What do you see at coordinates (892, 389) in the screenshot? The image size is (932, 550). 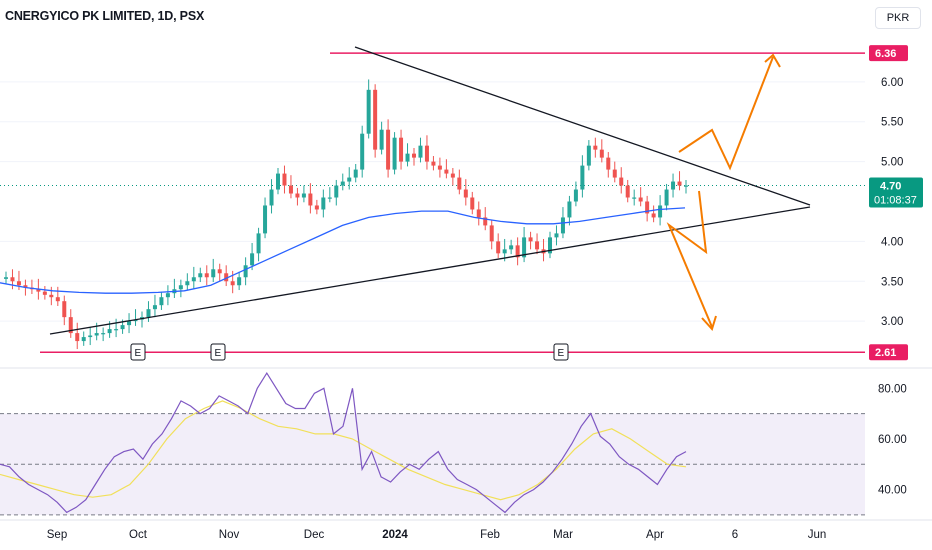 I see `rsi-tick-label: 80.00` at bounding box center [892, 389].